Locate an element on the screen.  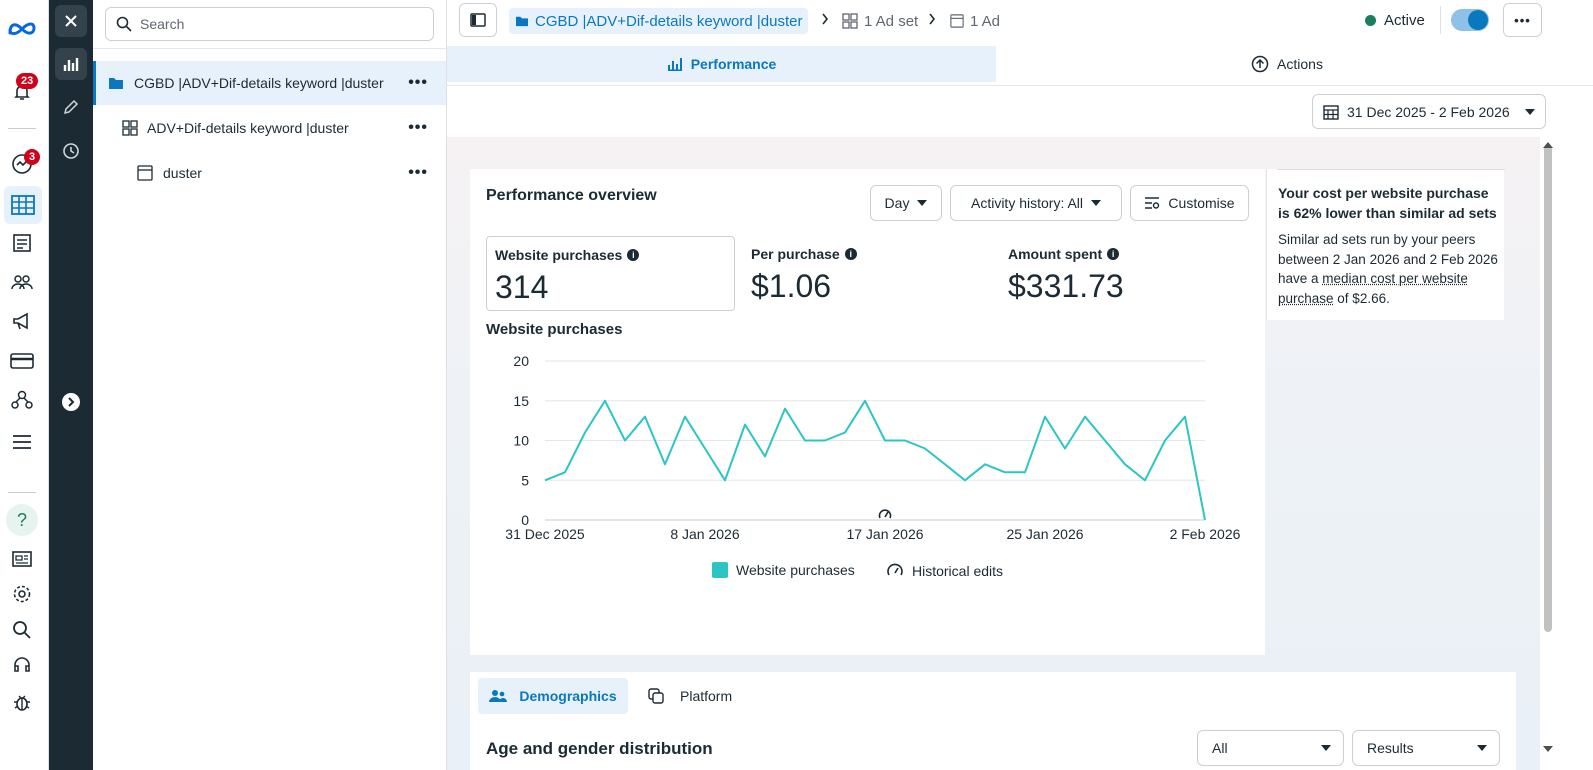
tree-search-box is located at coordinates (269, 24).